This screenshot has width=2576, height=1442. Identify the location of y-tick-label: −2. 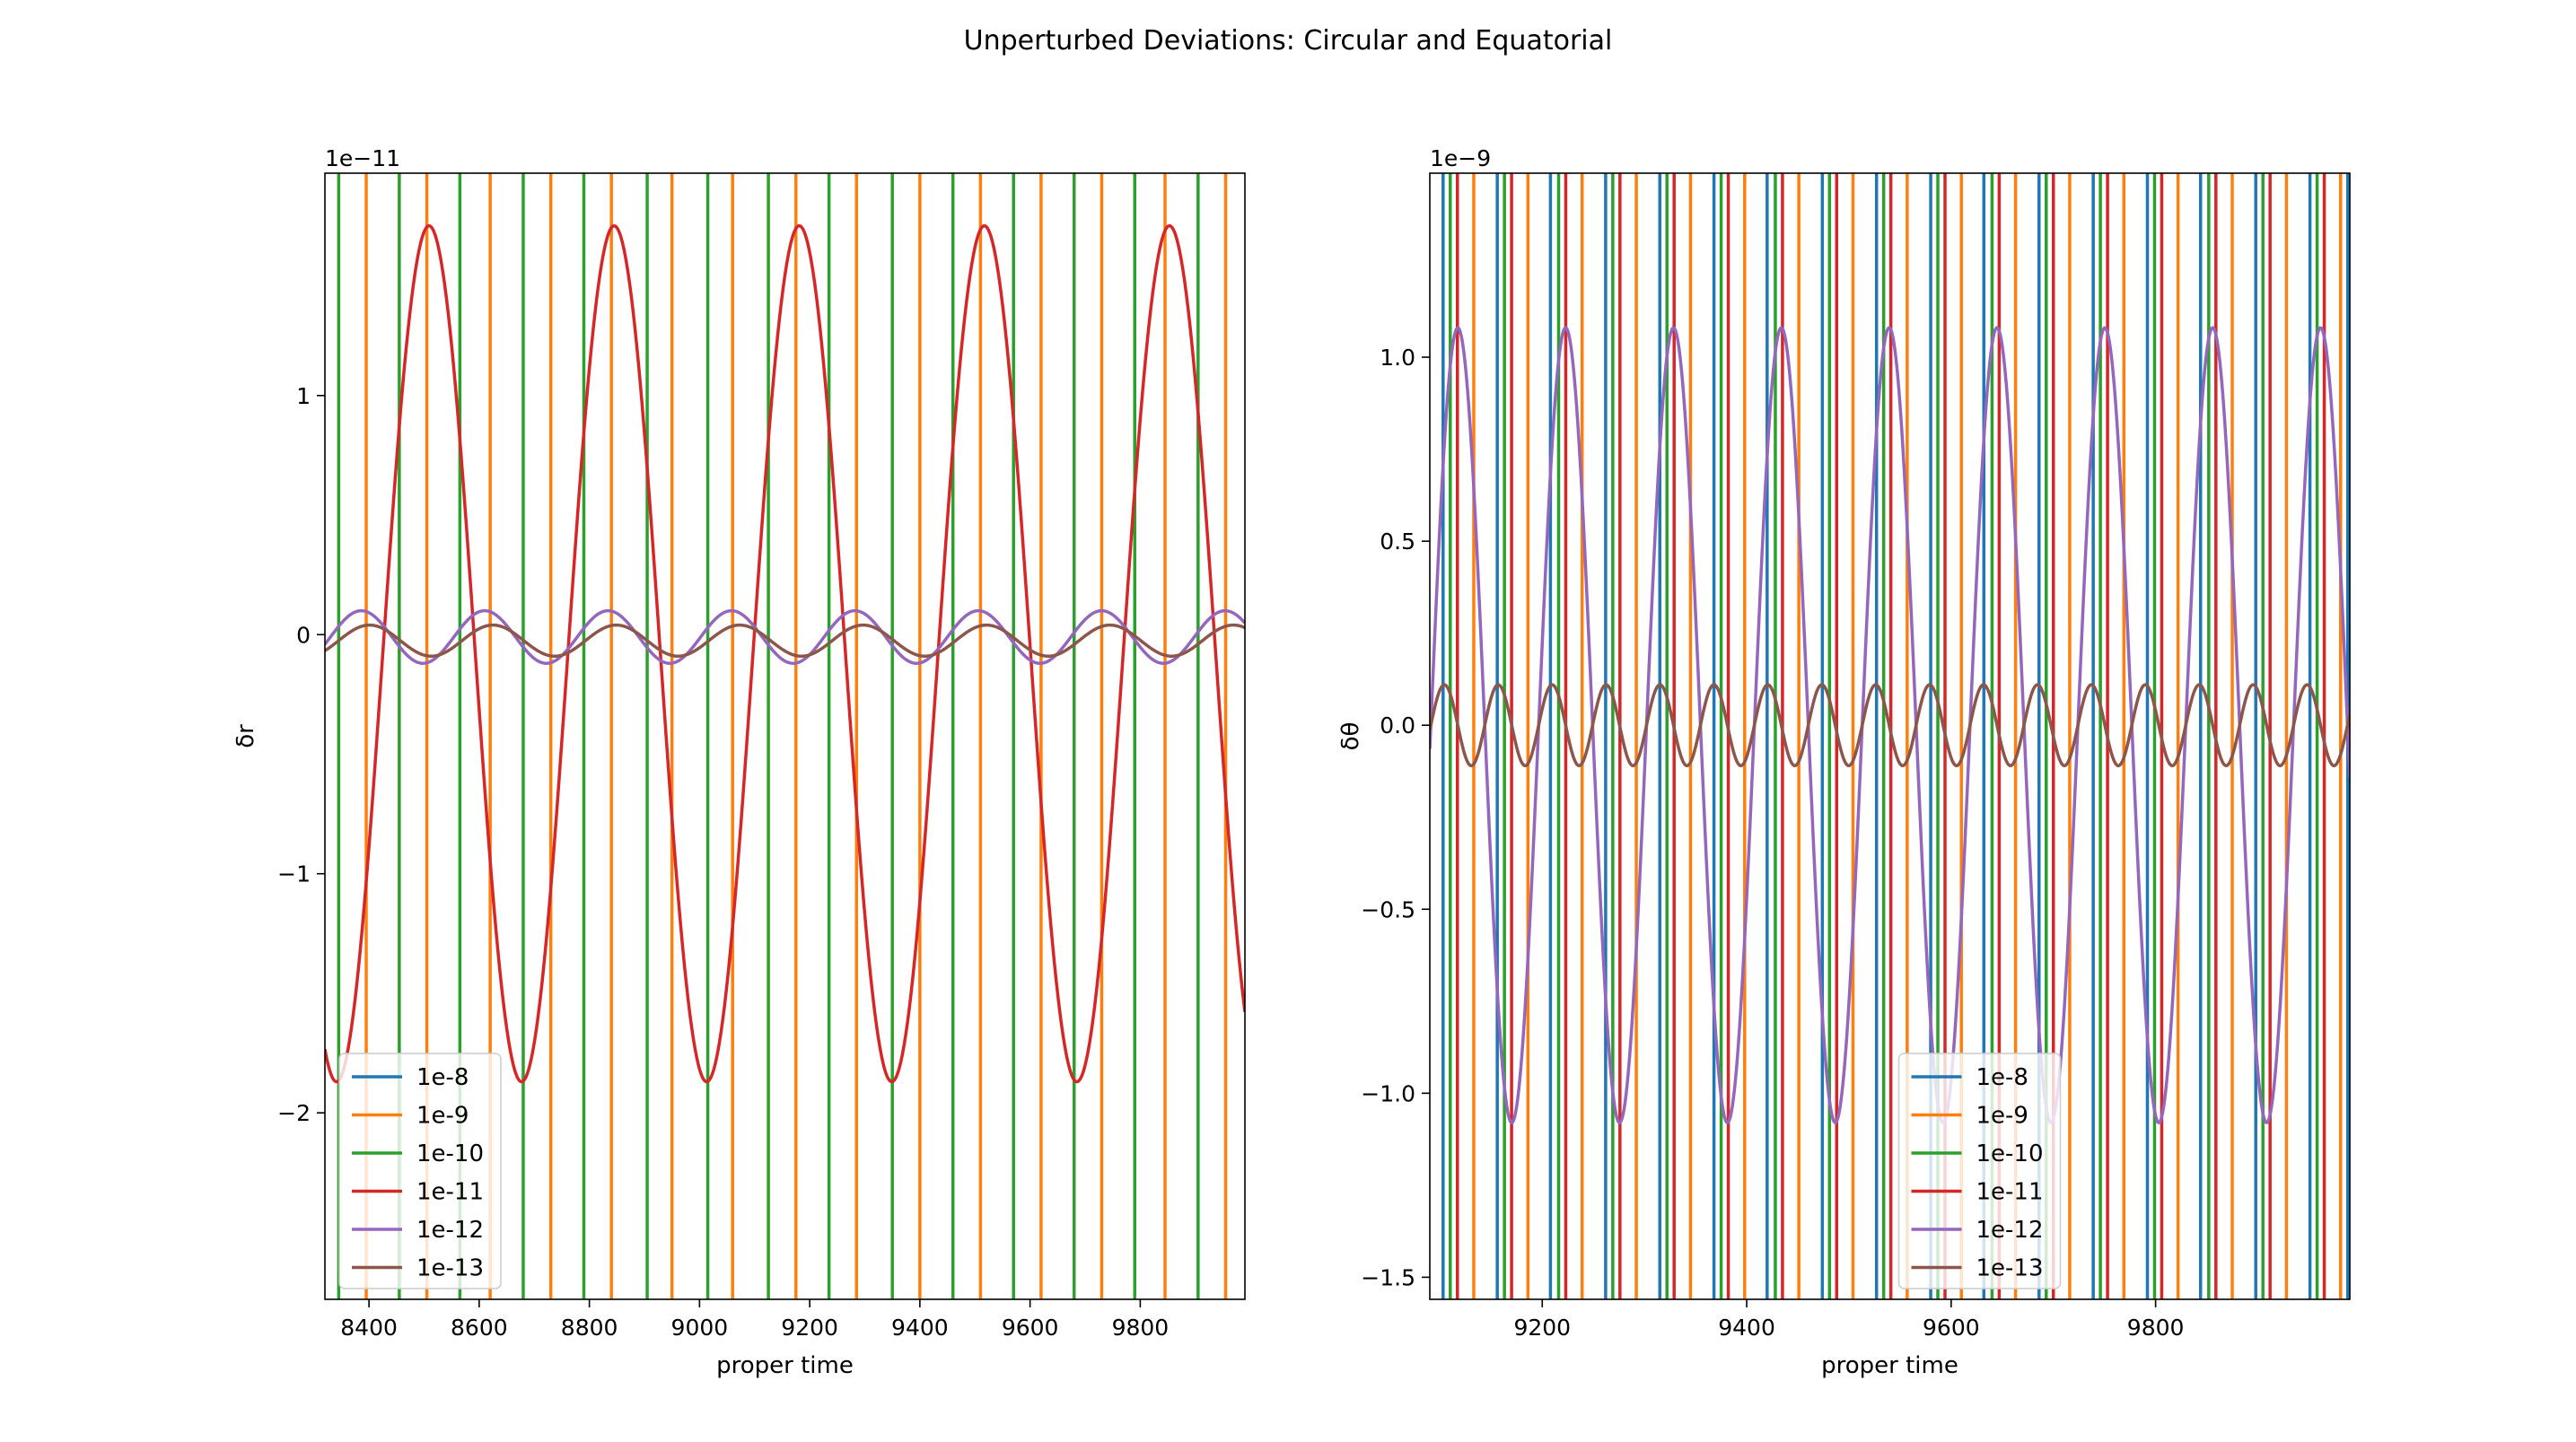
(294, 1113).